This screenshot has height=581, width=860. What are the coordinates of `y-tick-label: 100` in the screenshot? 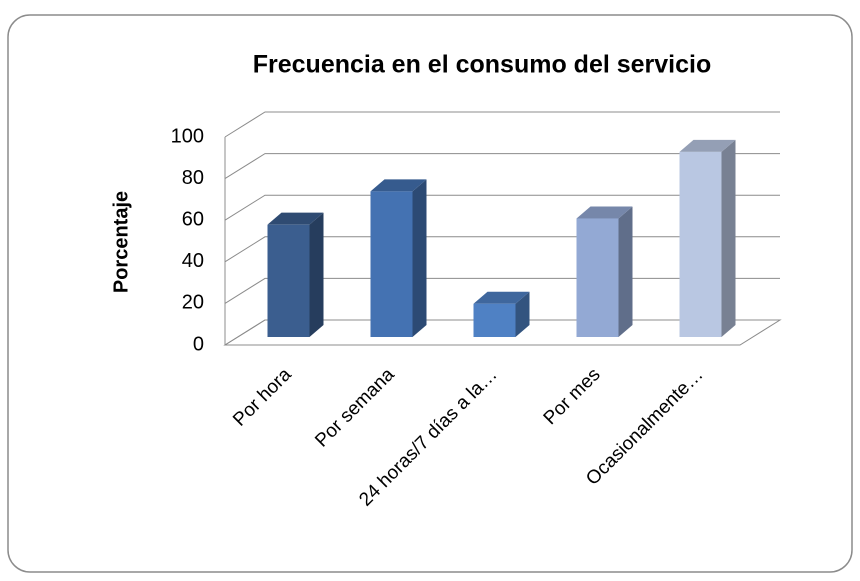 It's located at (187, 136).